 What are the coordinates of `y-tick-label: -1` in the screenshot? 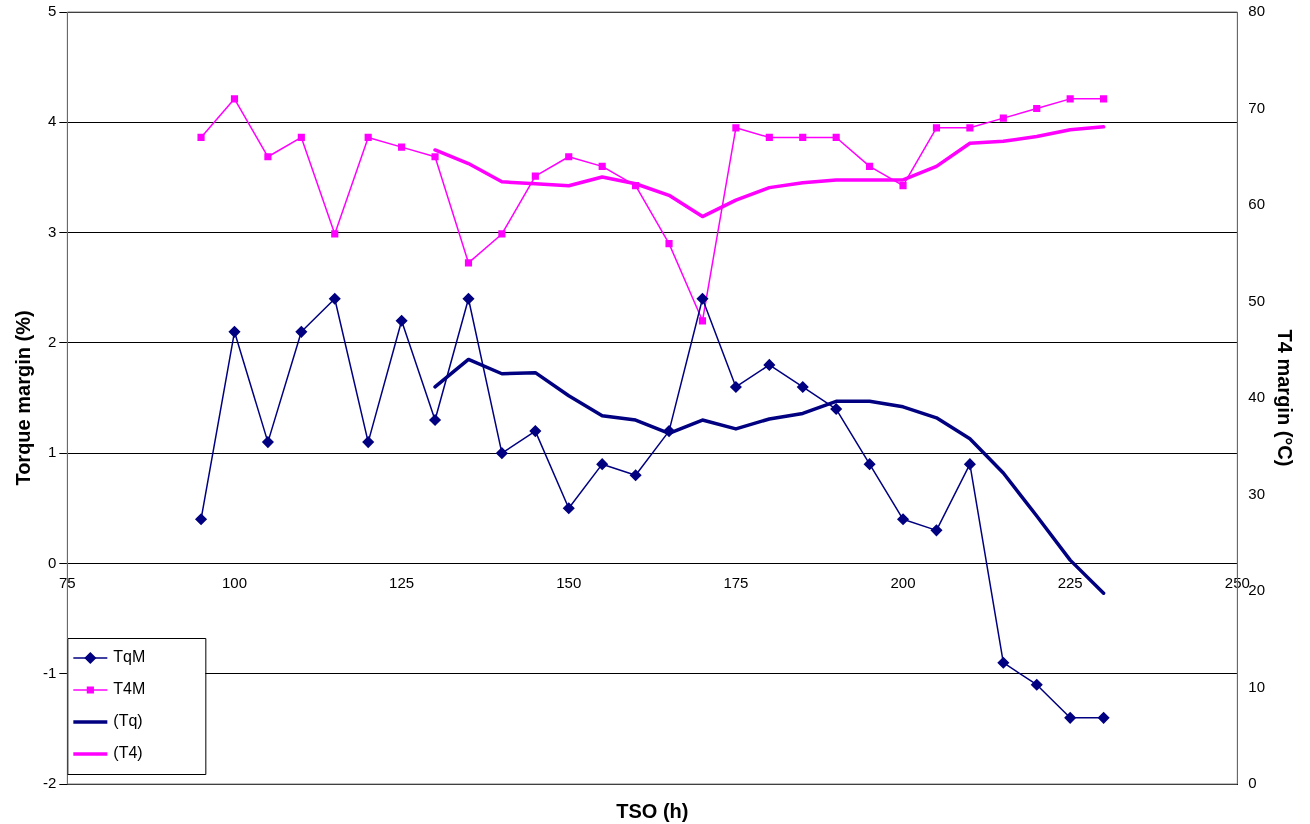 It's located at (49, 672).